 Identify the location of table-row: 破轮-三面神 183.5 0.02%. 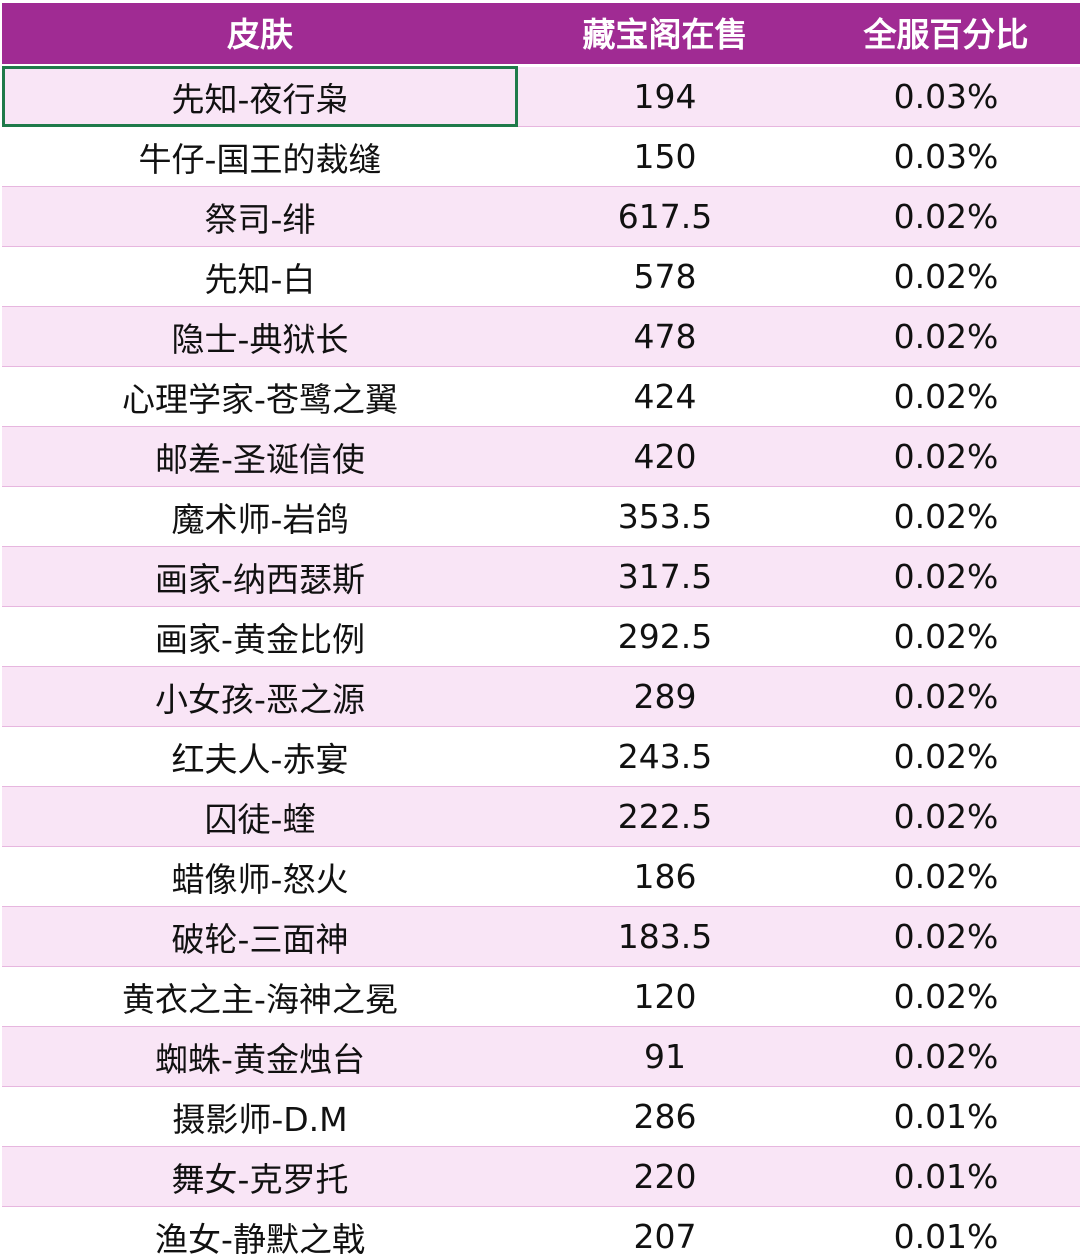
(541, 936).